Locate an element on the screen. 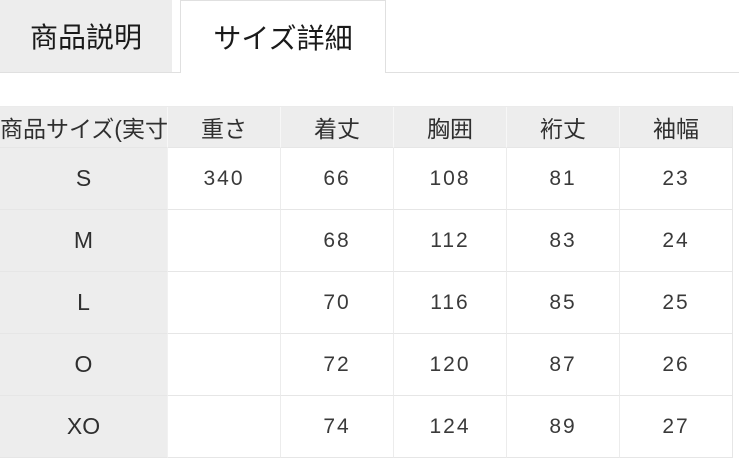  size-value-cell: 72 is located at coordinates (337, 365).